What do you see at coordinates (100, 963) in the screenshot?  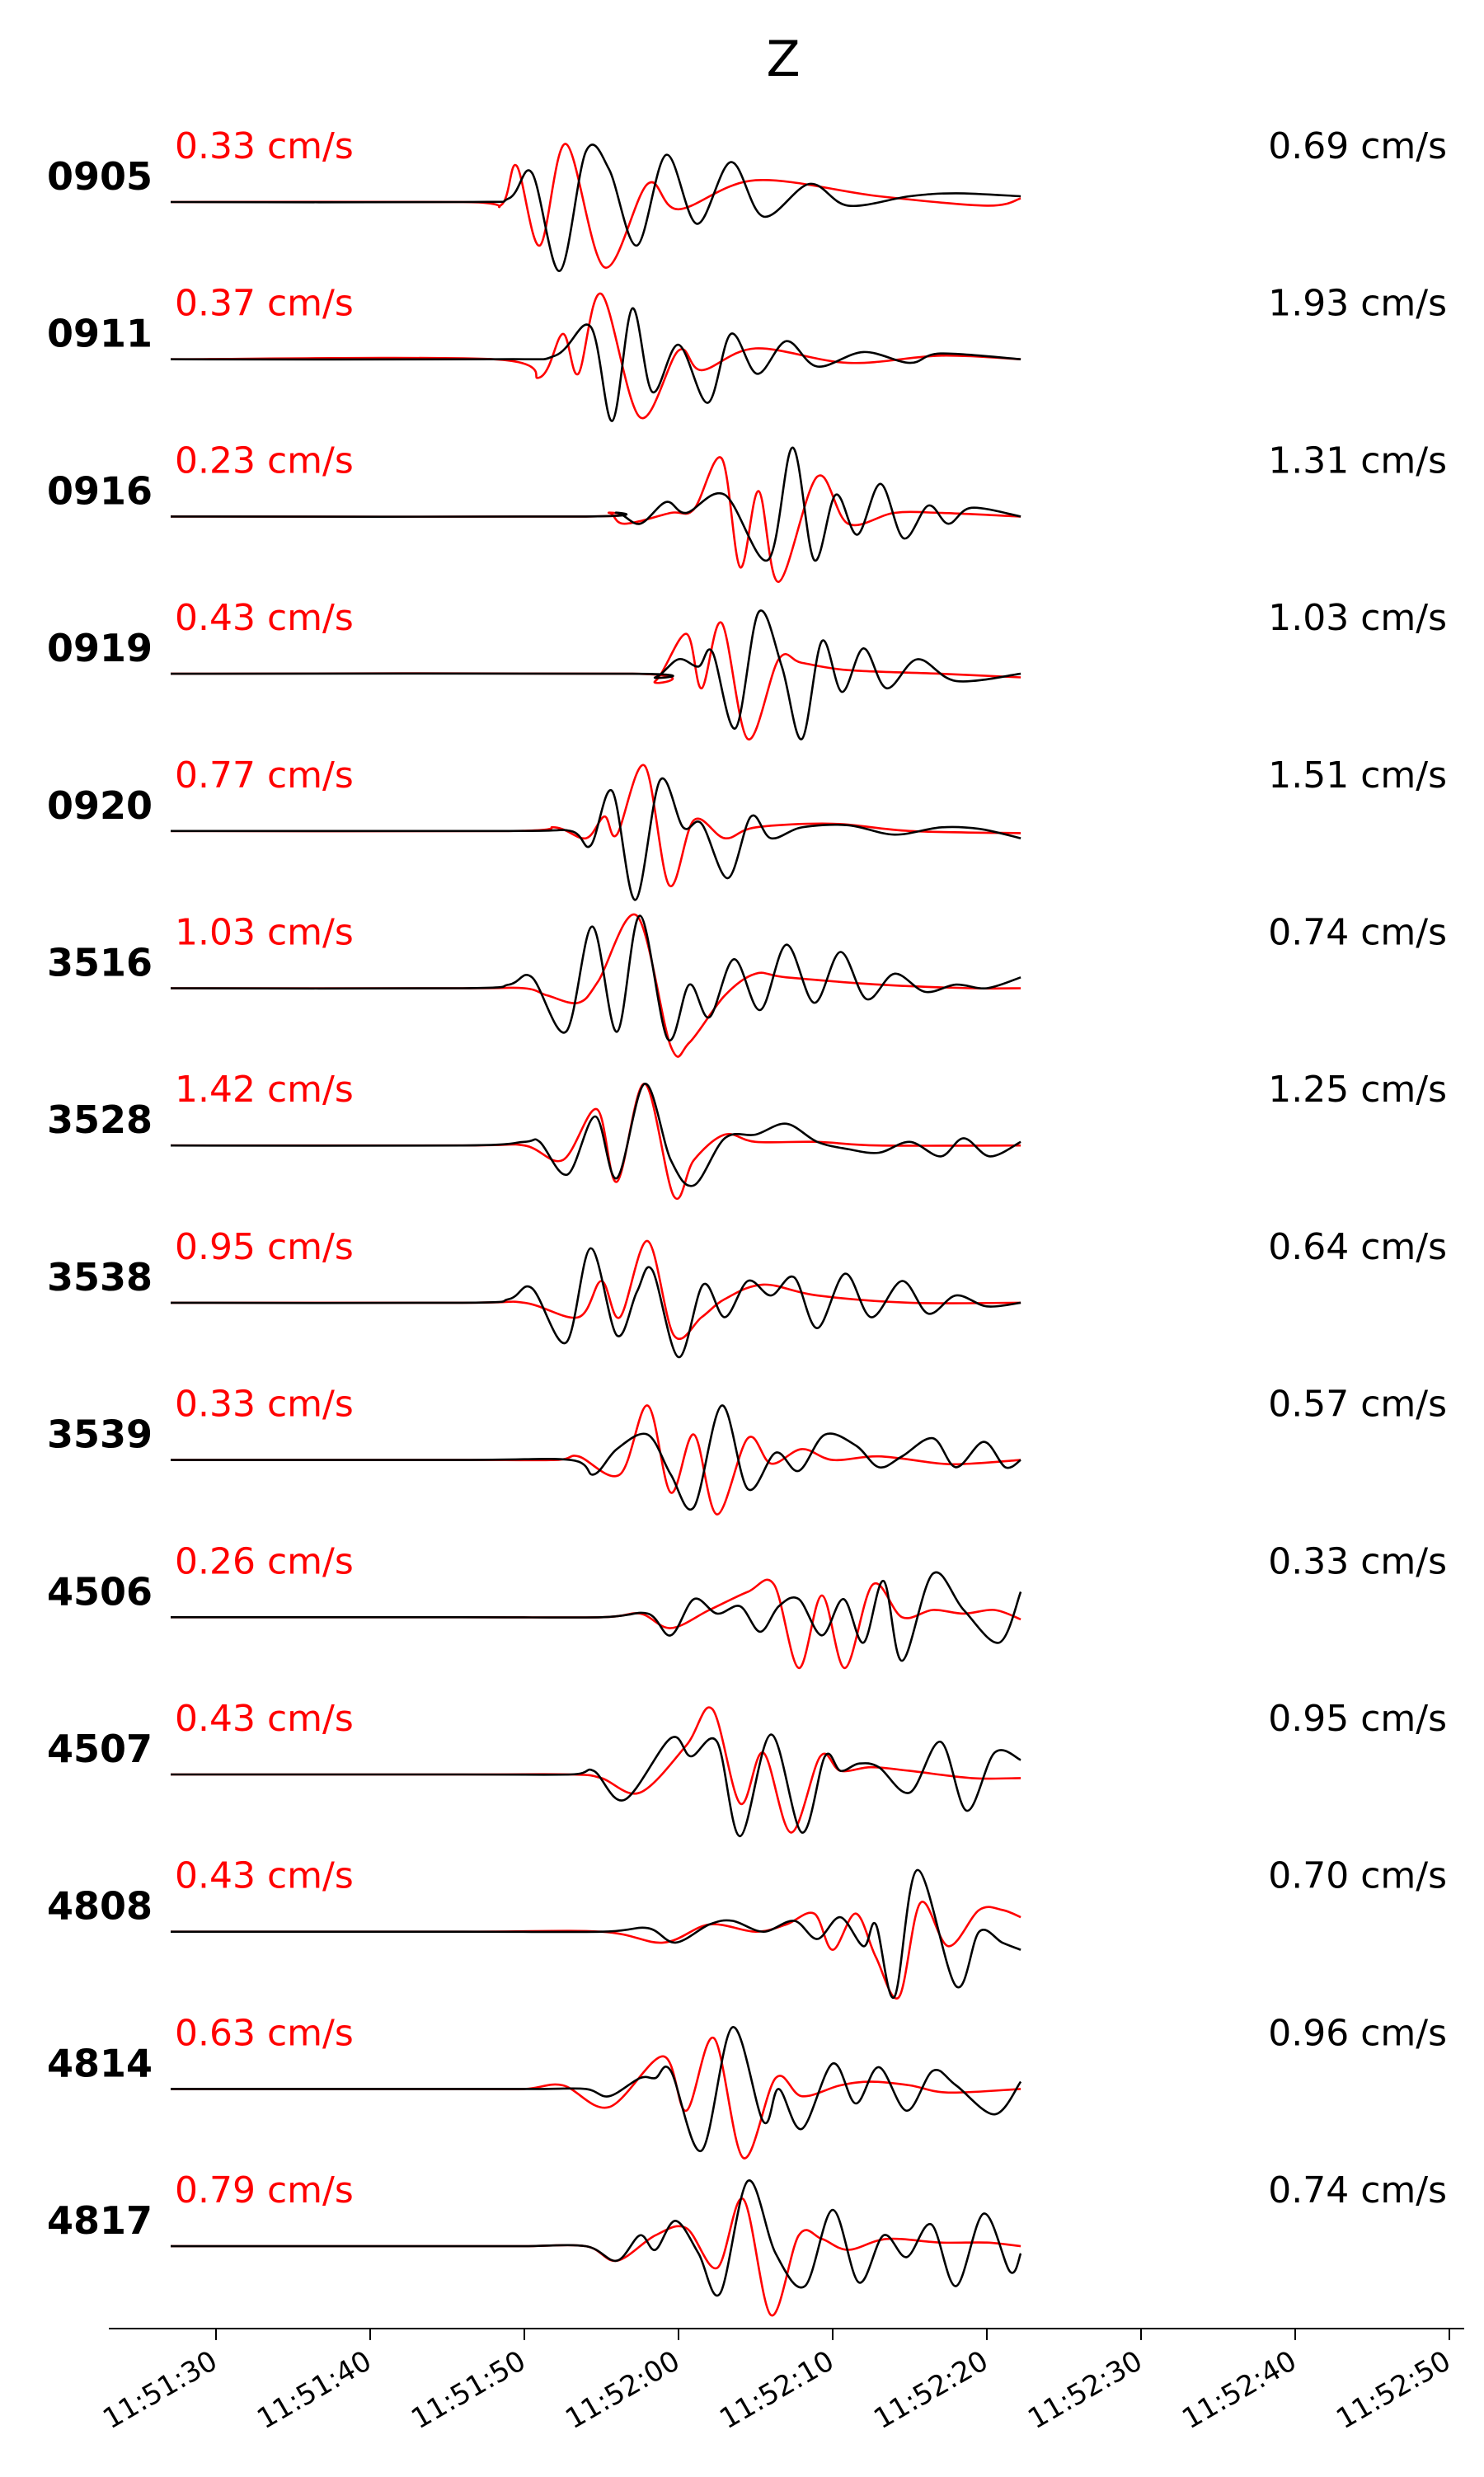 I see `station-label: 3516` at bounding box center [100, 963].